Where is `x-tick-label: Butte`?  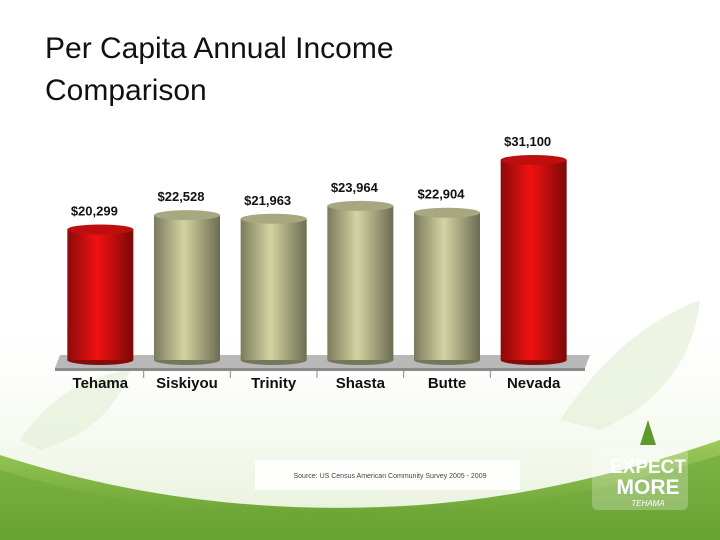
x-tick-label: Butte is located at coordinates (447, 383).